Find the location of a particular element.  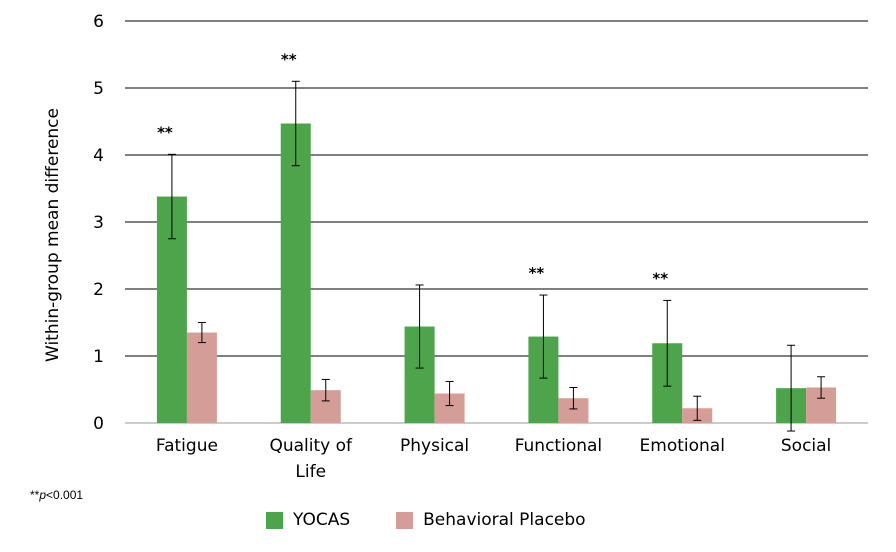

y-tick-label: 4 is located at coordinates (98, 156).